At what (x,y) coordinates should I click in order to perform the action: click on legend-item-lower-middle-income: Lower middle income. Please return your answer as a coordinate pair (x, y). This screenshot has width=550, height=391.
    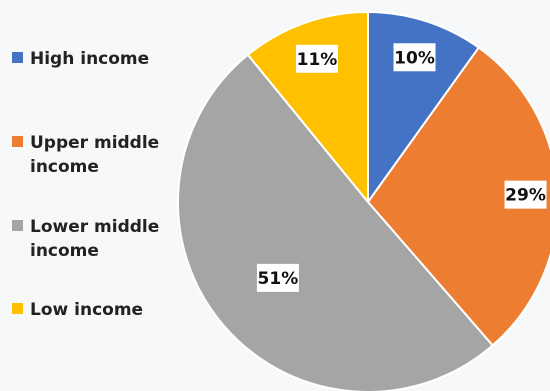
    Looking at the image, I should click on (91, 239).